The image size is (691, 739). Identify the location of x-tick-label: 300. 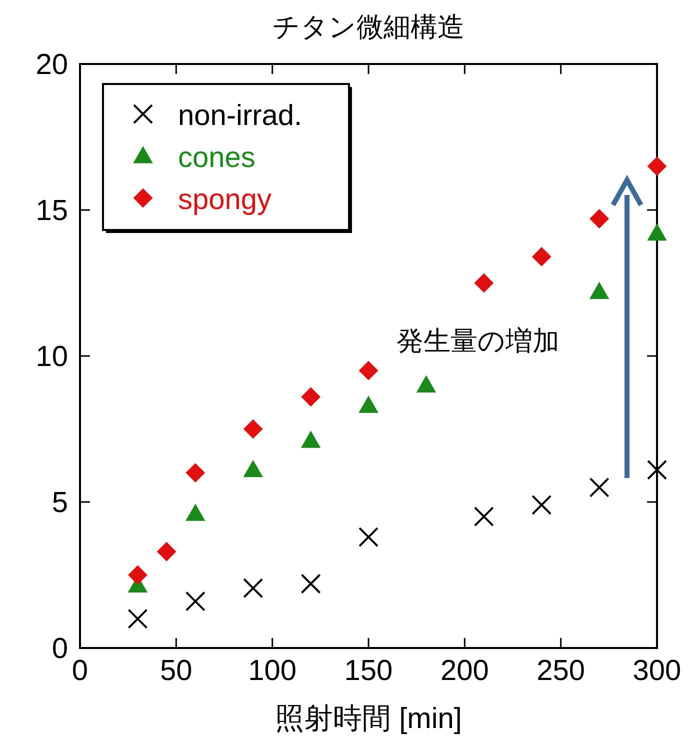
(657, 671).